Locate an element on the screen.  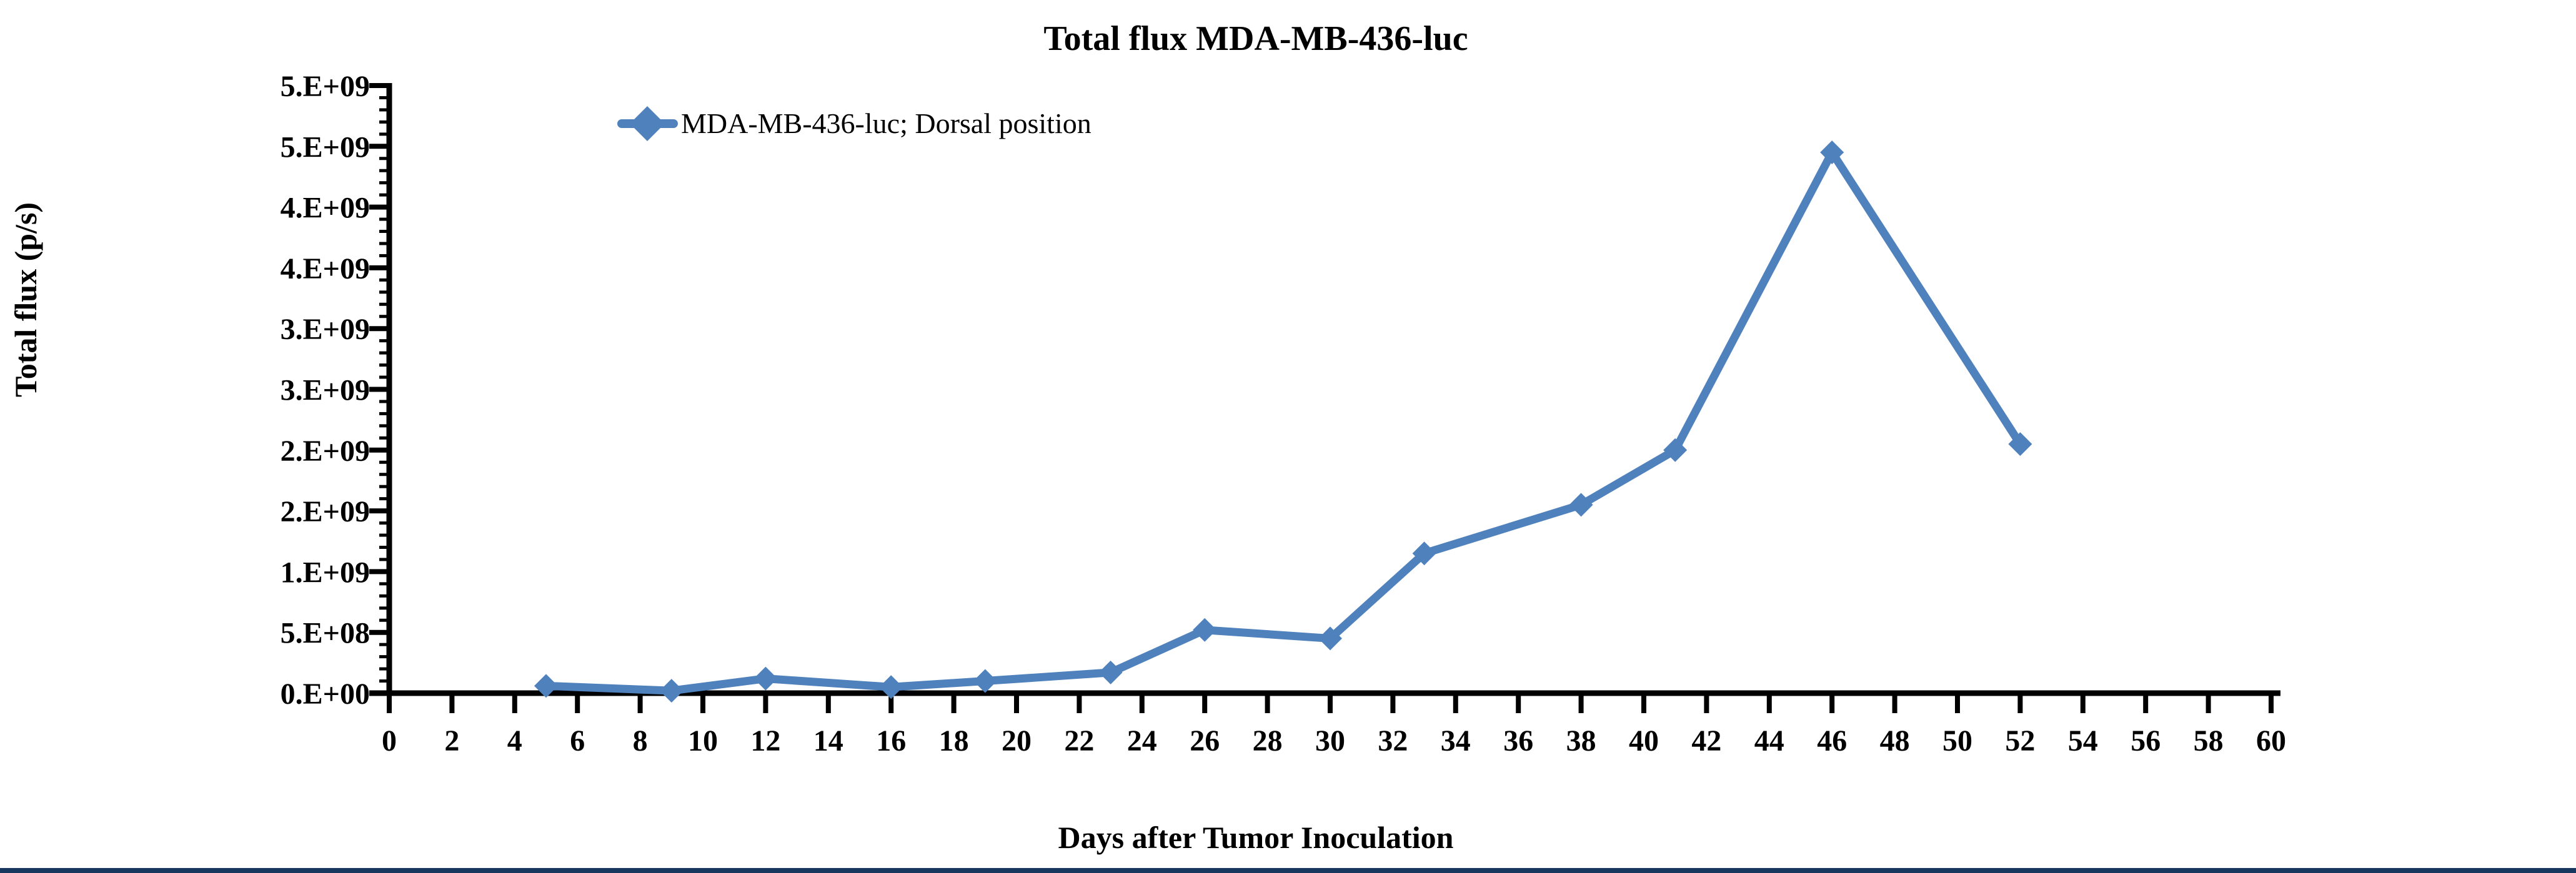
x-tick-label: 14 is located at coordinates (828, 740).